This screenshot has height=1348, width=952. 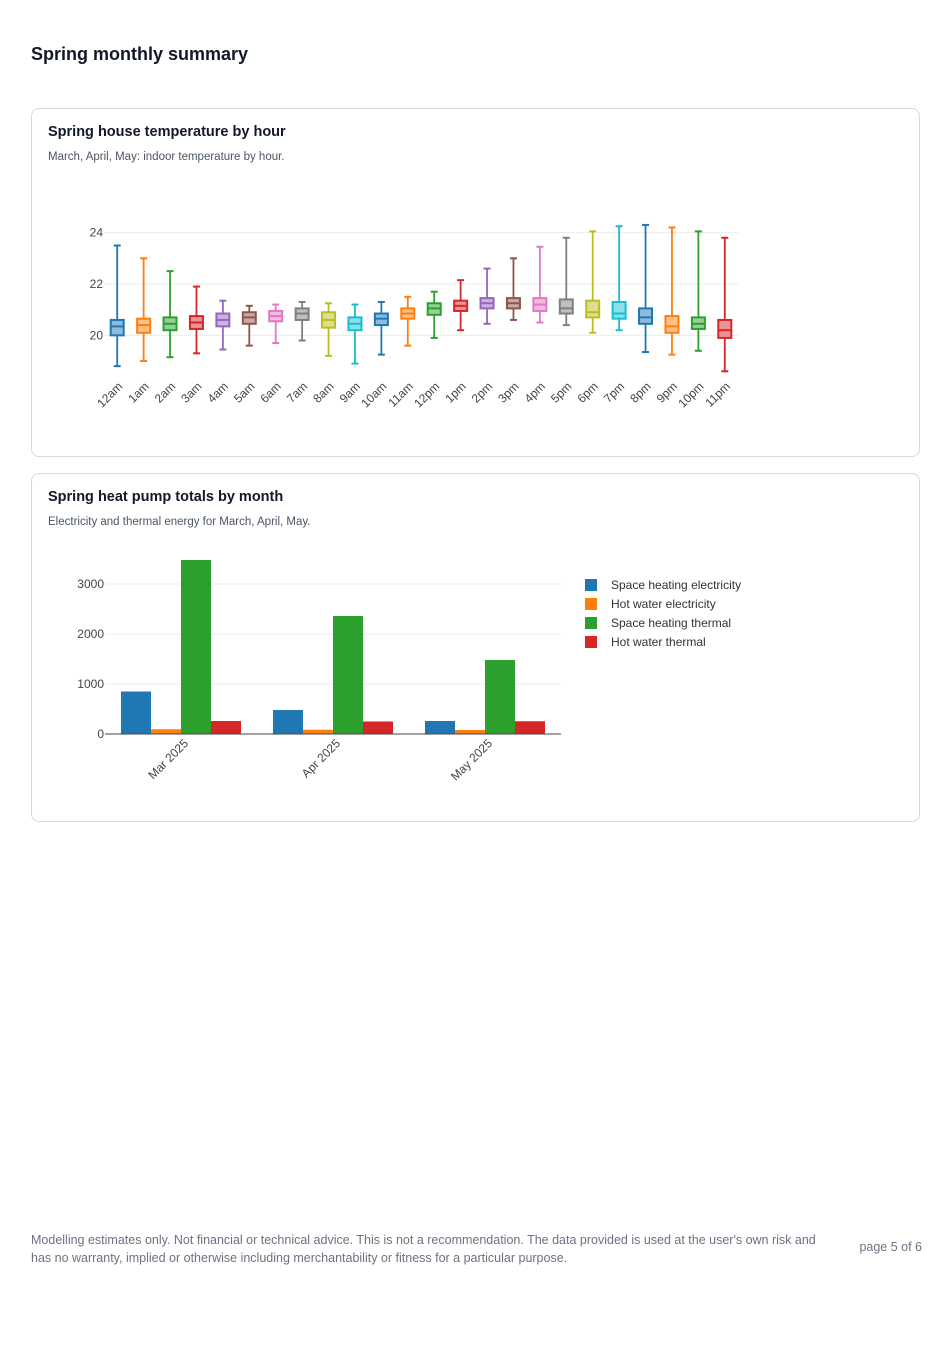 I want to click on legend-label: Hot water electricity, so click(x=663, y=604).